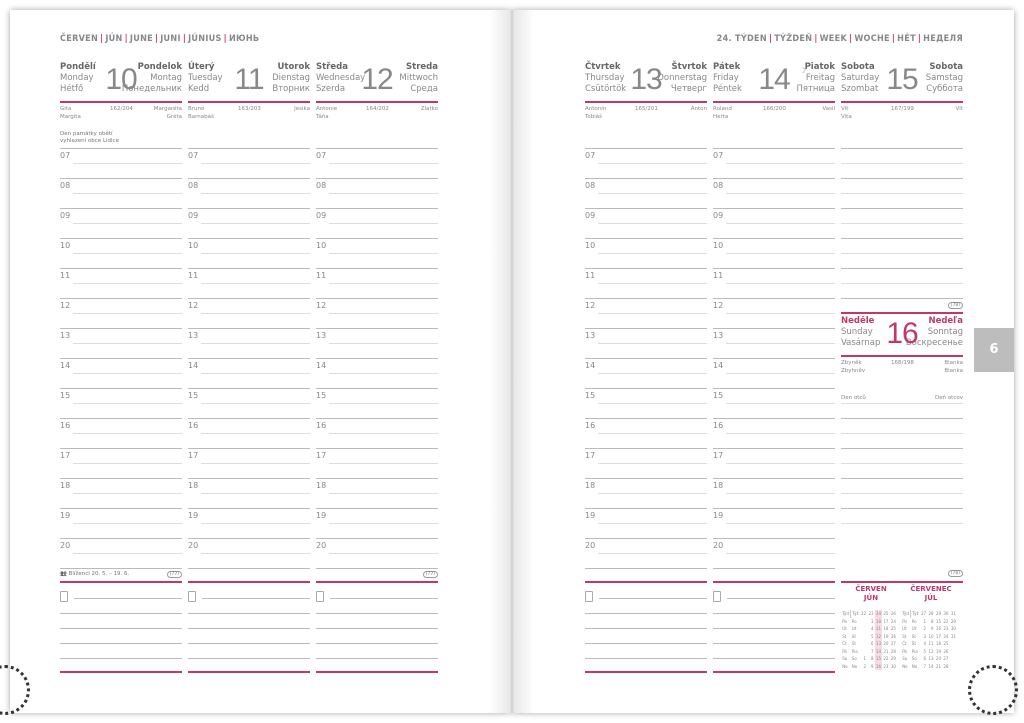 This screenshot has height=723, width=1024. I want to click on day-name-en: Monday, so click(77, 78).